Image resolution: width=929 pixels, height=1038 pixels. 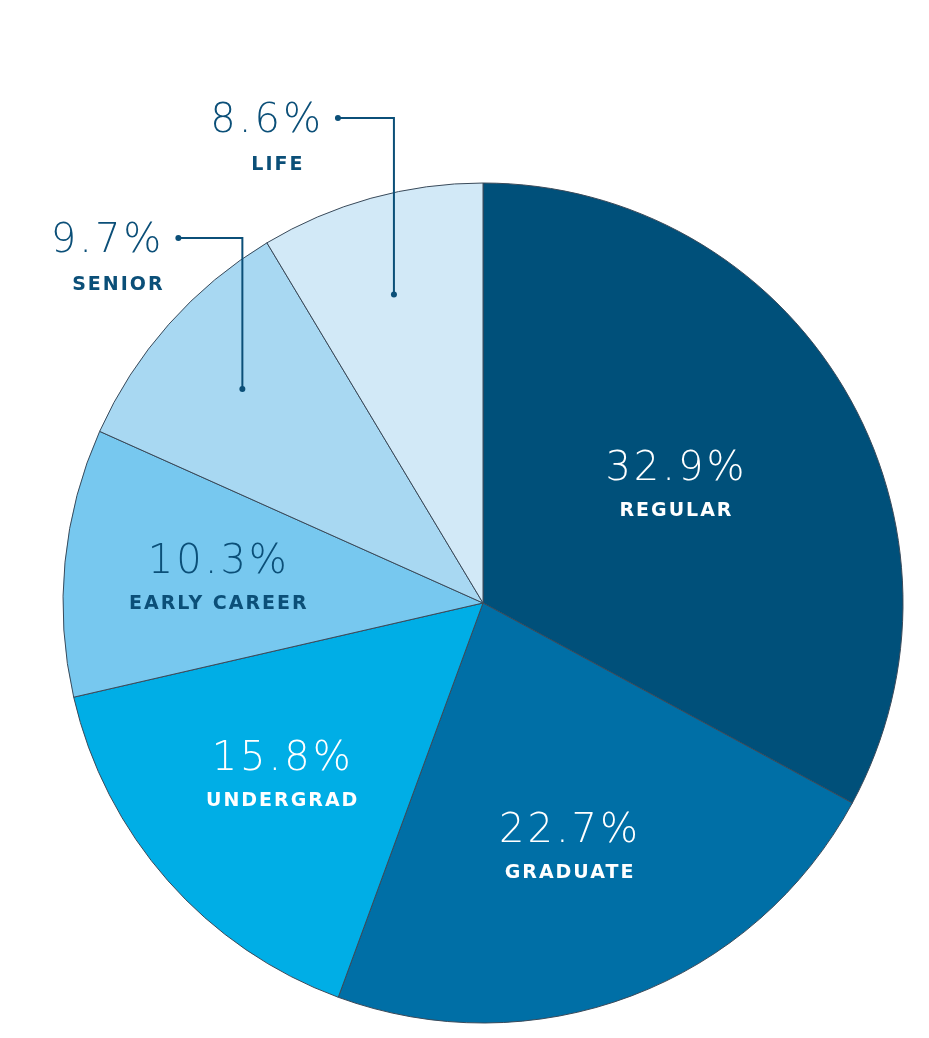 What do you see at coordinates (676, 508) in the screenshot?
I see `slice-label: REGULAR` at bounding box center [676, 508].